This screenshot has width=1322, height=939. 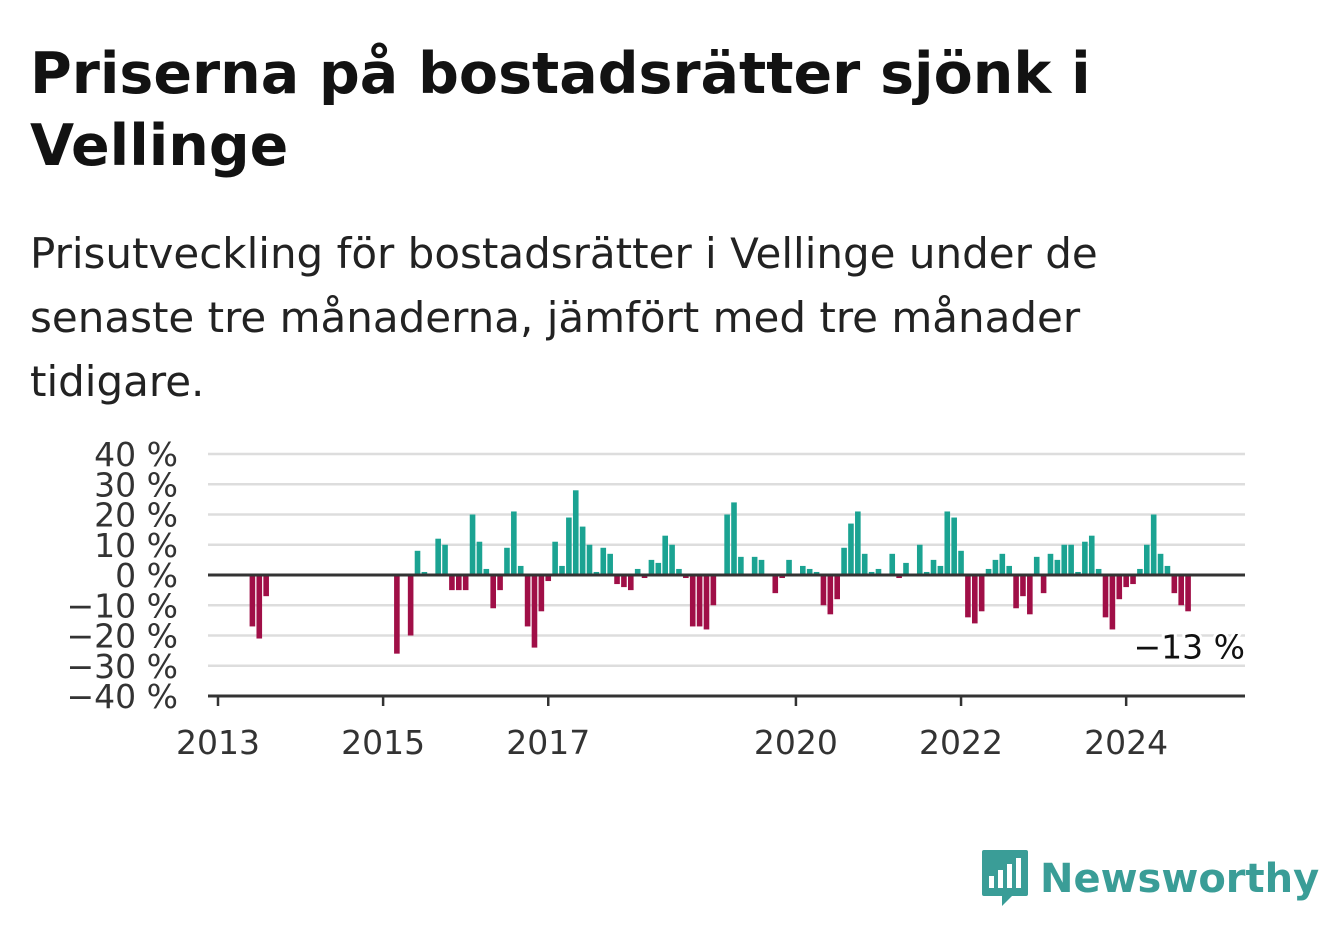 I want to click on chart-bars, so click(x=720, y=572).